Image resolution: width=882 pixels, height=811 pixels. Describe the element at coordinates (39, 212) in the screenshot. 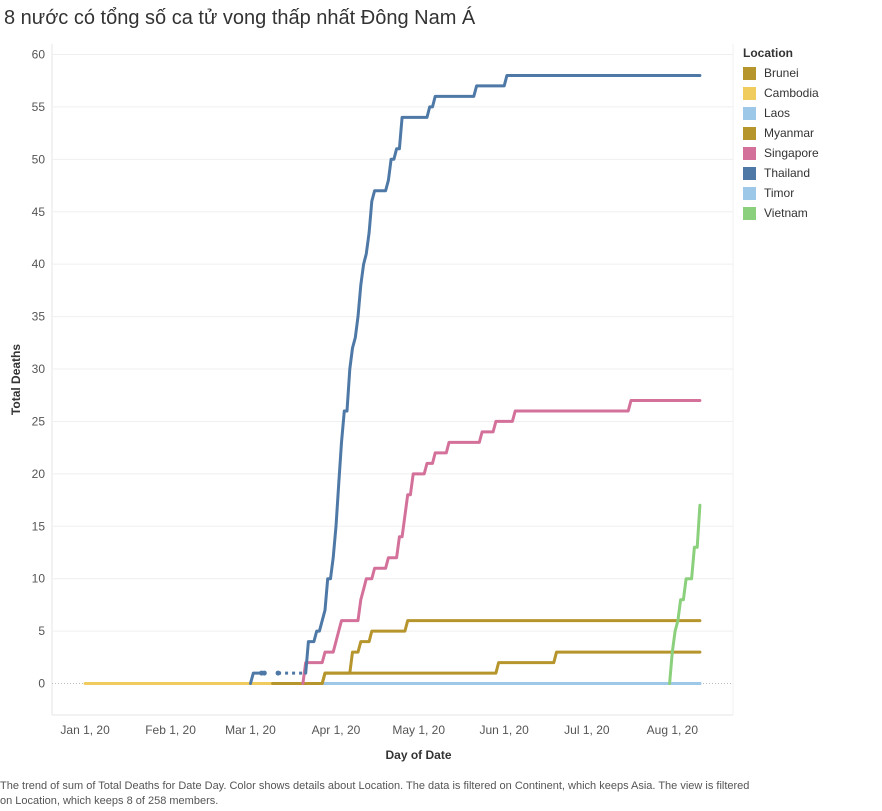

I see `y-tick-label: 45` at that location.